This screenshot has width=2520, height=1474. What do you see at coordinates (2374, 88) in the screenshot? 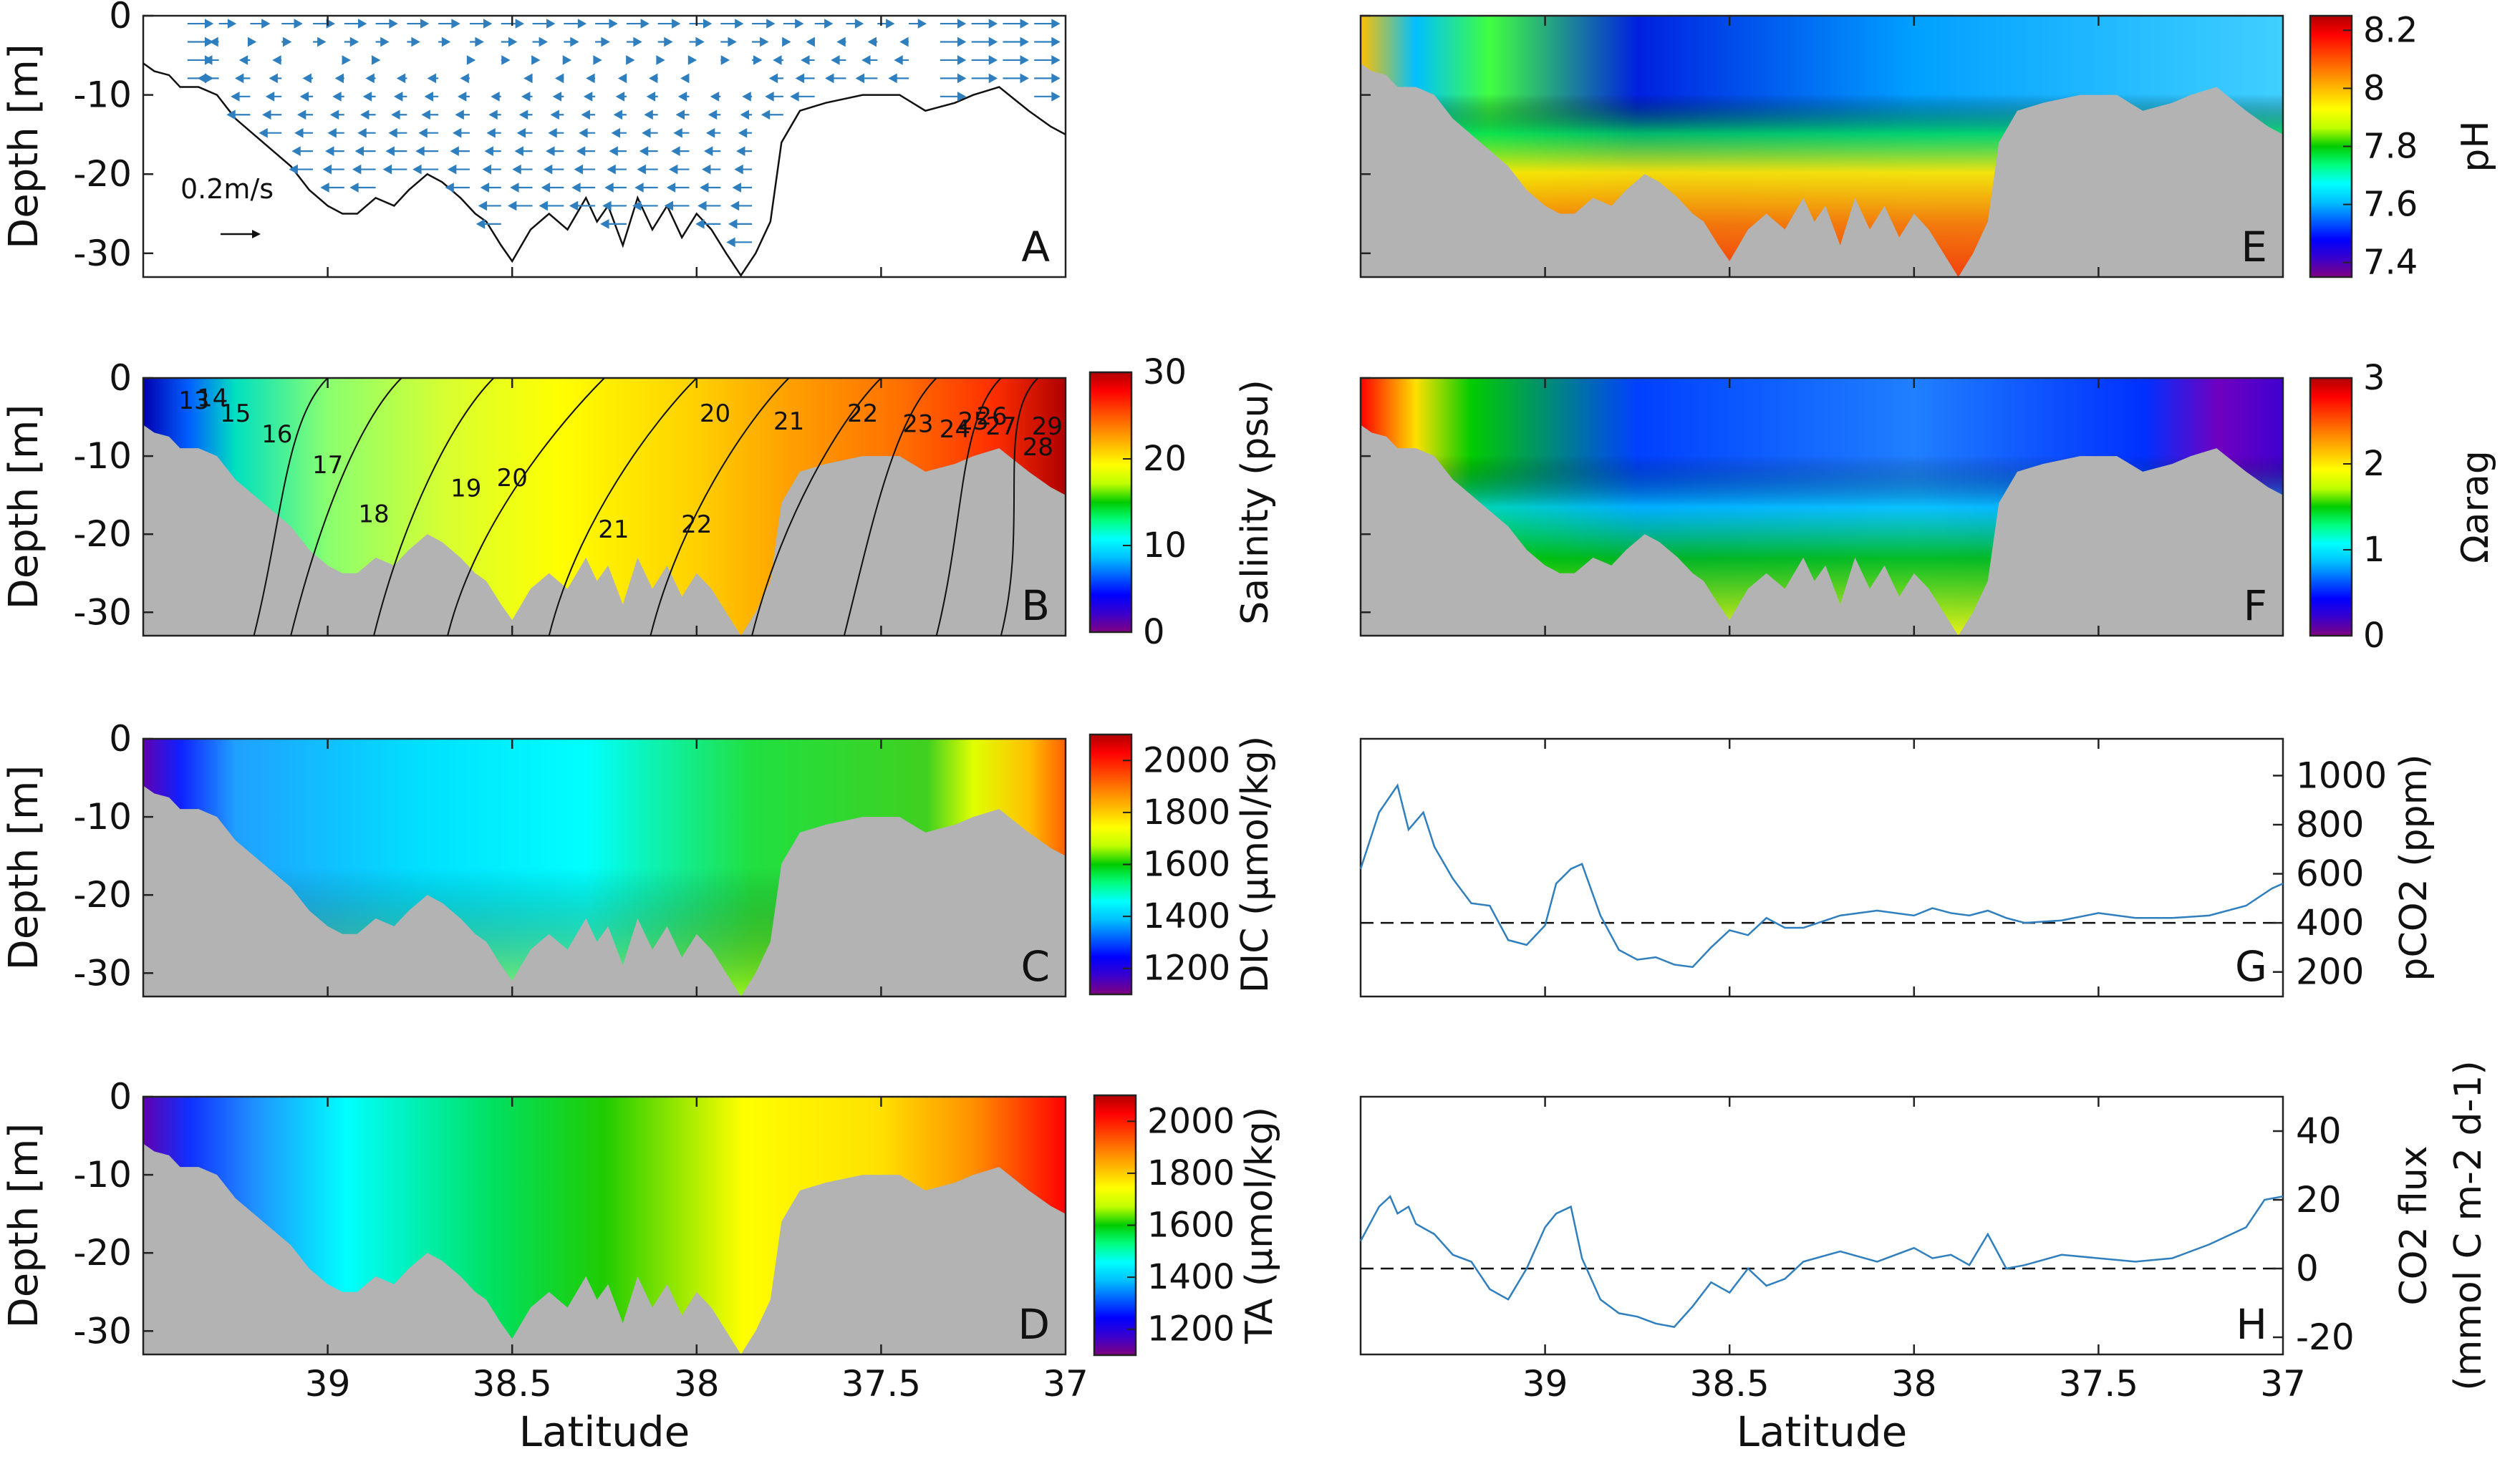
I see `colorbar-tick-label: 8` at bounding box center [2374, 88].